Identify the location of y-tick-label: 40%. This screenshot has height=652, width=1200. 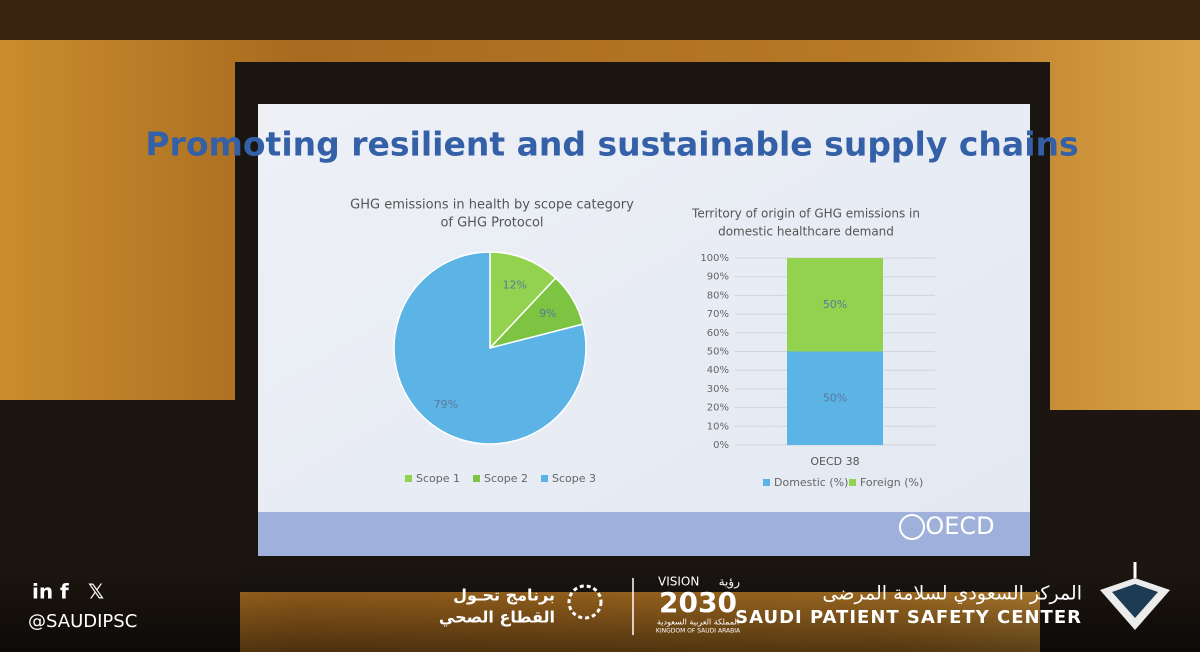
(718, 370).